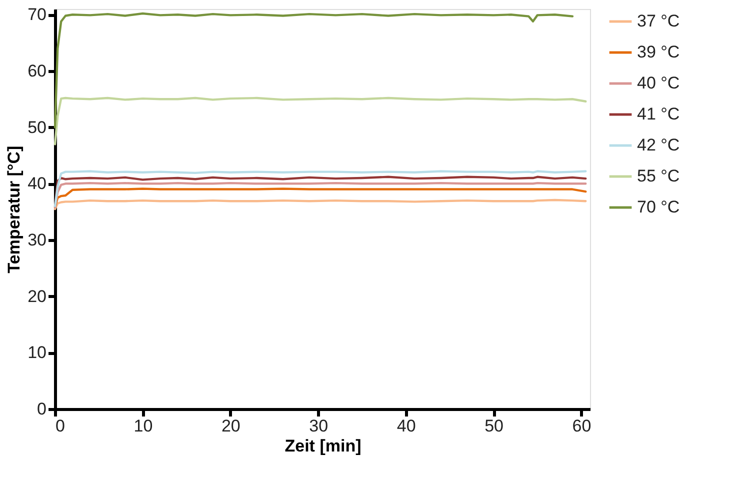 Image resolution: width=747 pixels, height=495 pixels. Describe the element at coordinates (37, 352) in the screenshot. I see `y-tick-label: 10` at that location.